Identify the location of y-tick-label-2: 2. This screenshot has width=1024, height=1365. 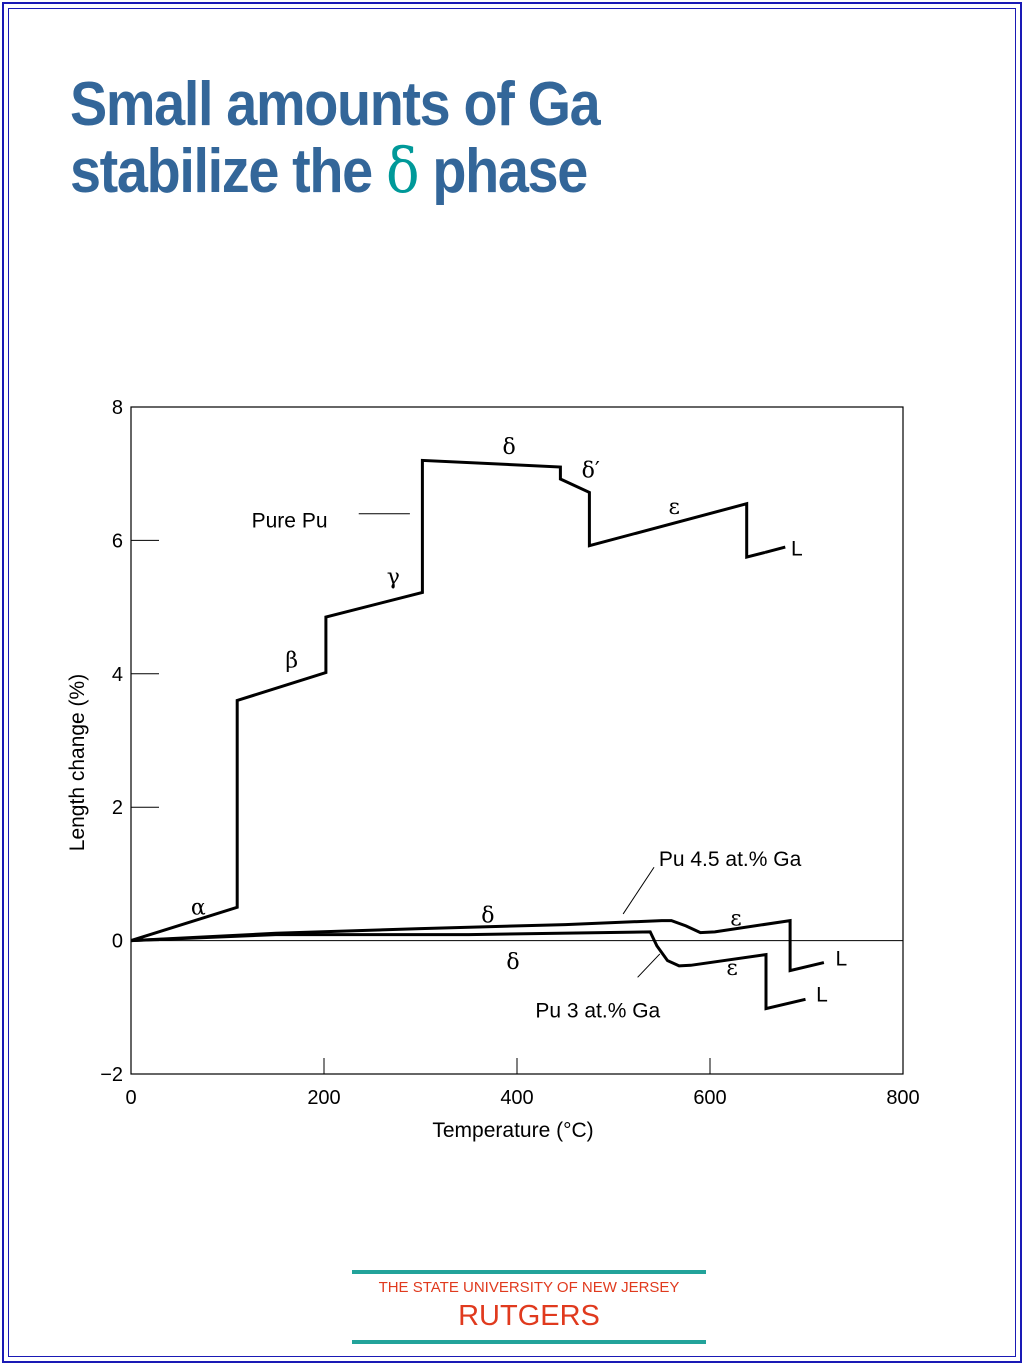
(117, 808).